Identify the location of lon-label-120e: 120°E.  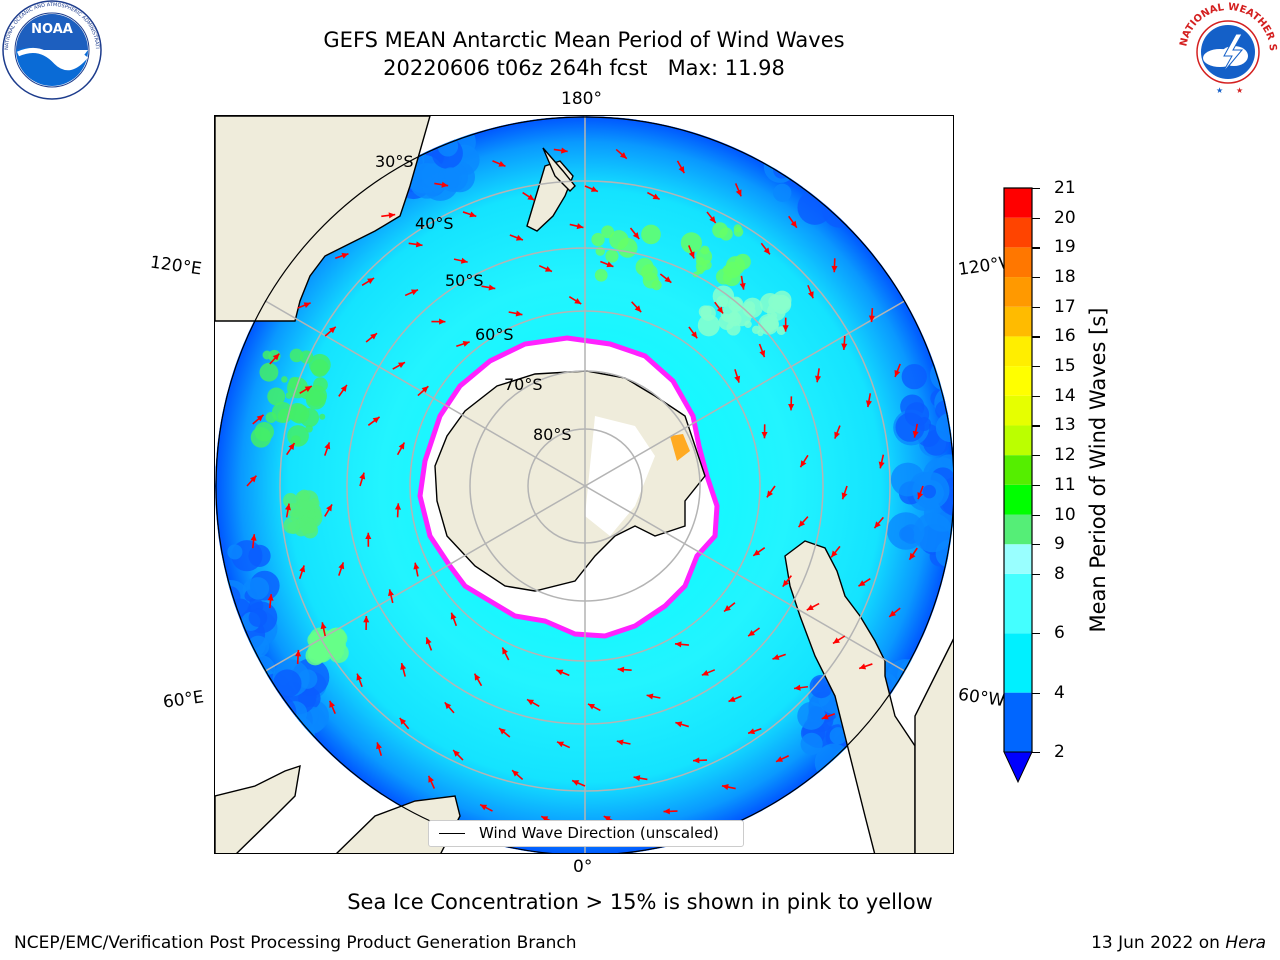
(175, 266).